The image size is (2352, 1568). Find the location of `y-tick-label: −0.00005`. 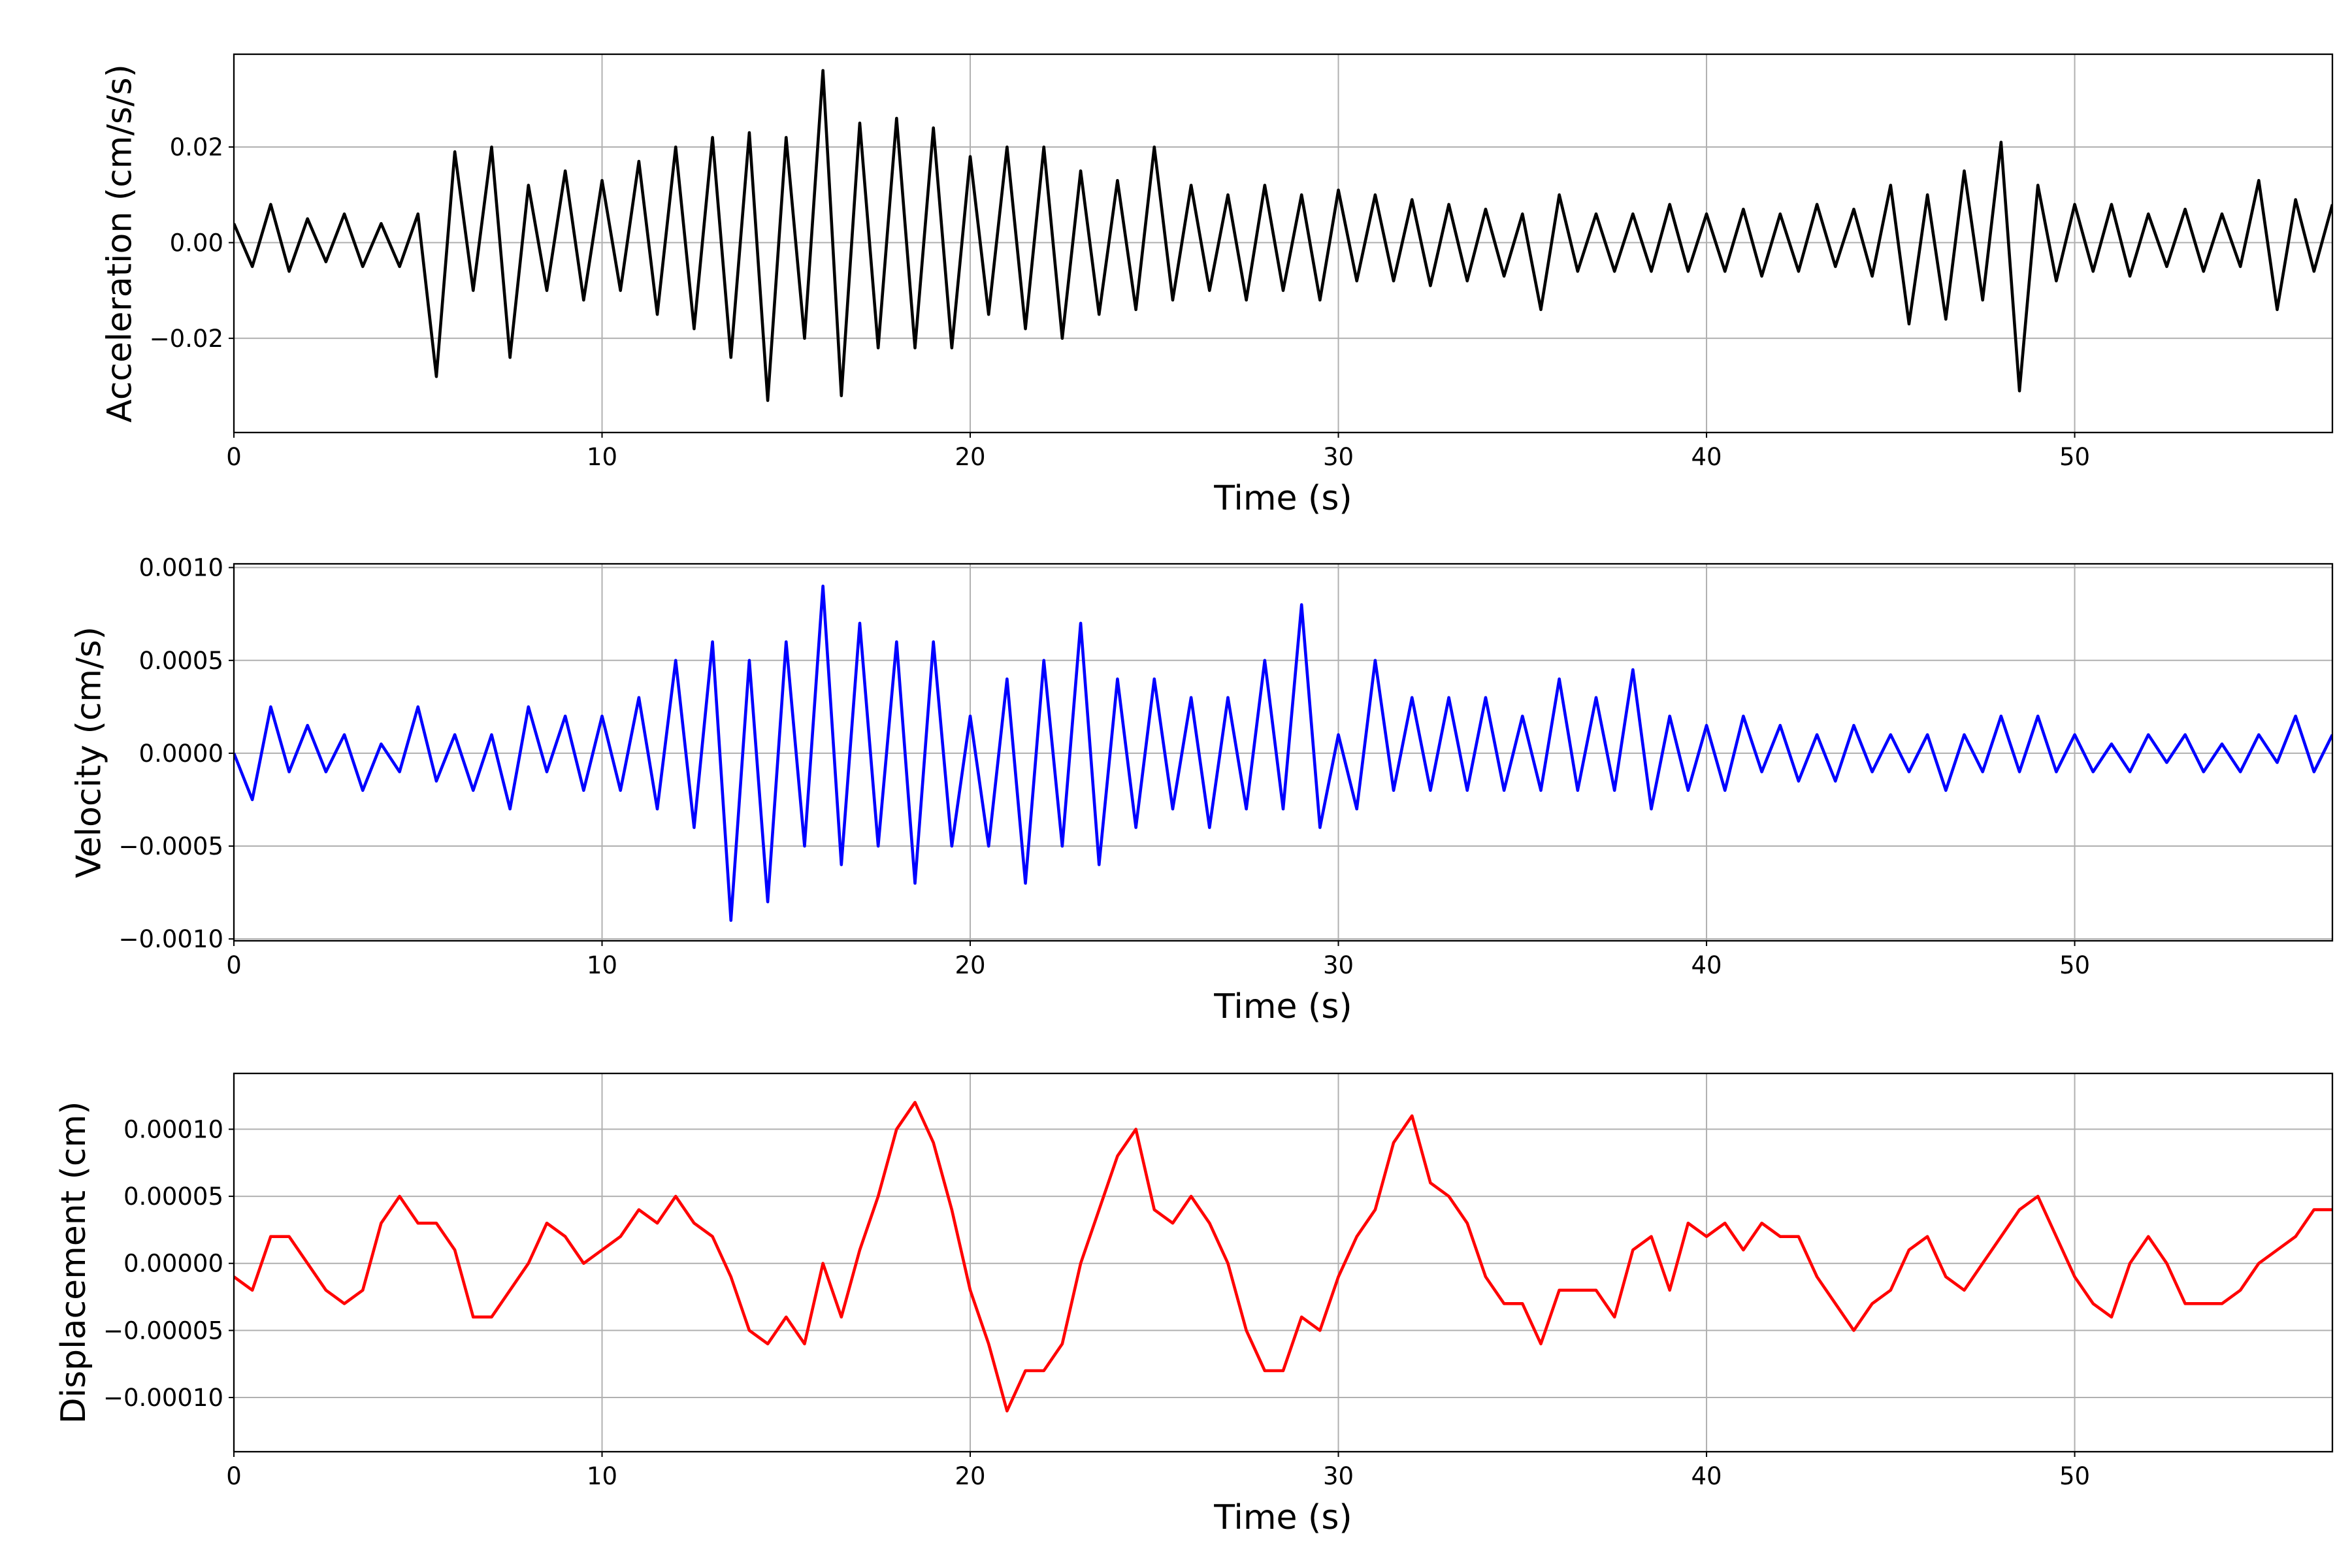

y-tick-label: −0.00005 is located at coordinates (163, 1330).